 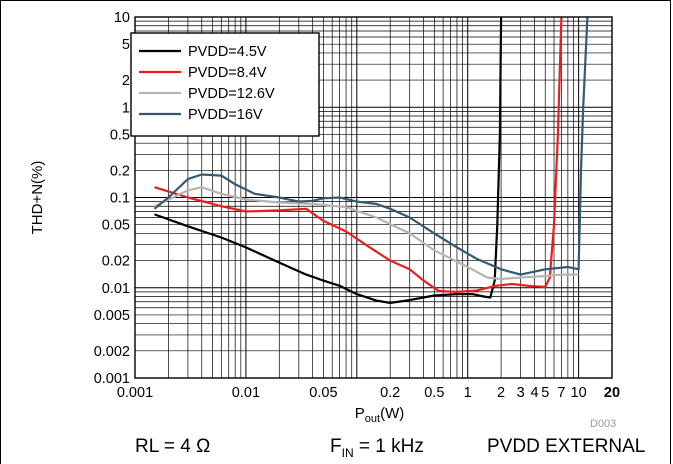 What do you see at coordinates (112, 316) in the screenshot?
I see `y-tick-label: 0.005` at bounding box center [112, 316].